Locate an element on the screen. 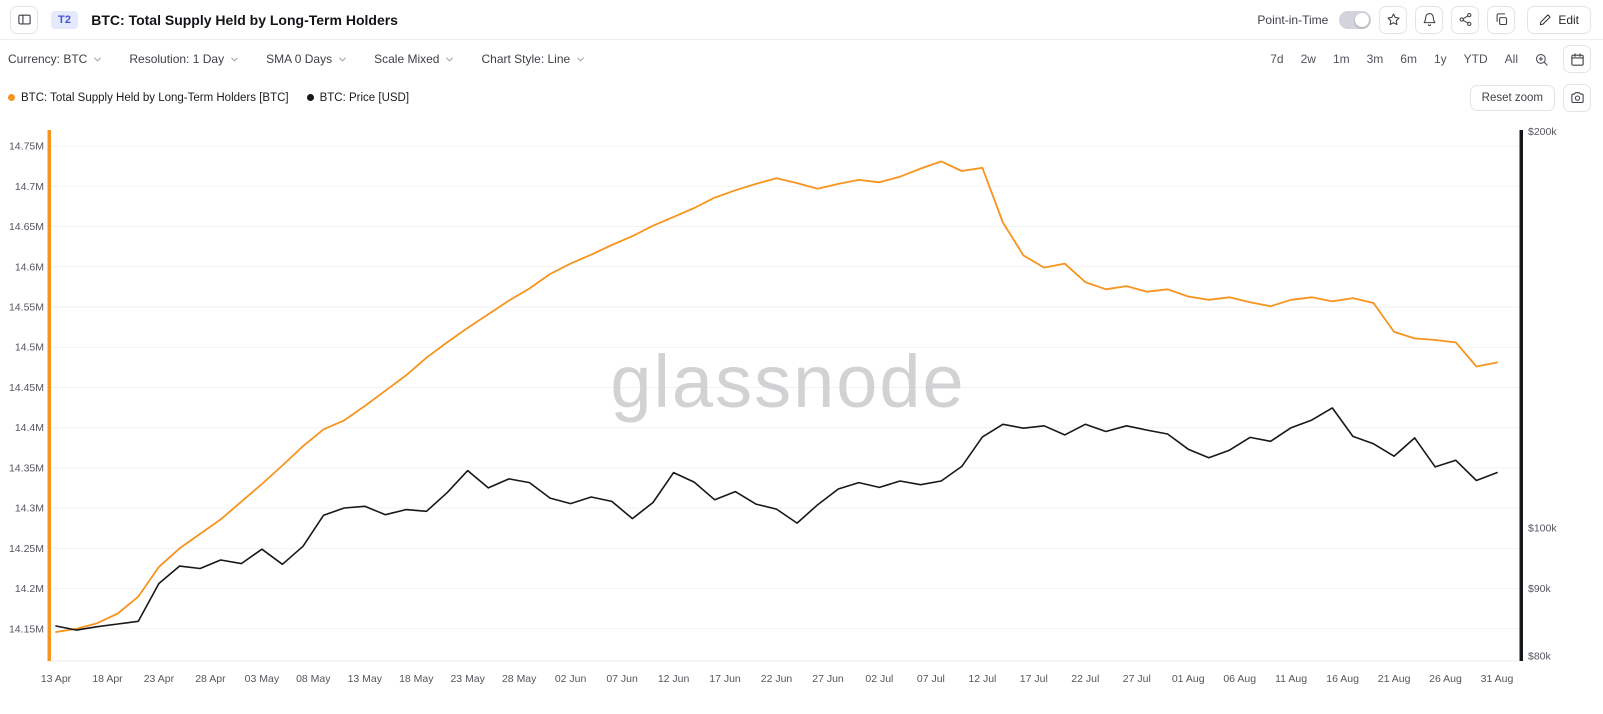 Image resolution: width=1603 pixels, height=714 pixels. sidebar-toggle-button is located at coordinates (24, 19).